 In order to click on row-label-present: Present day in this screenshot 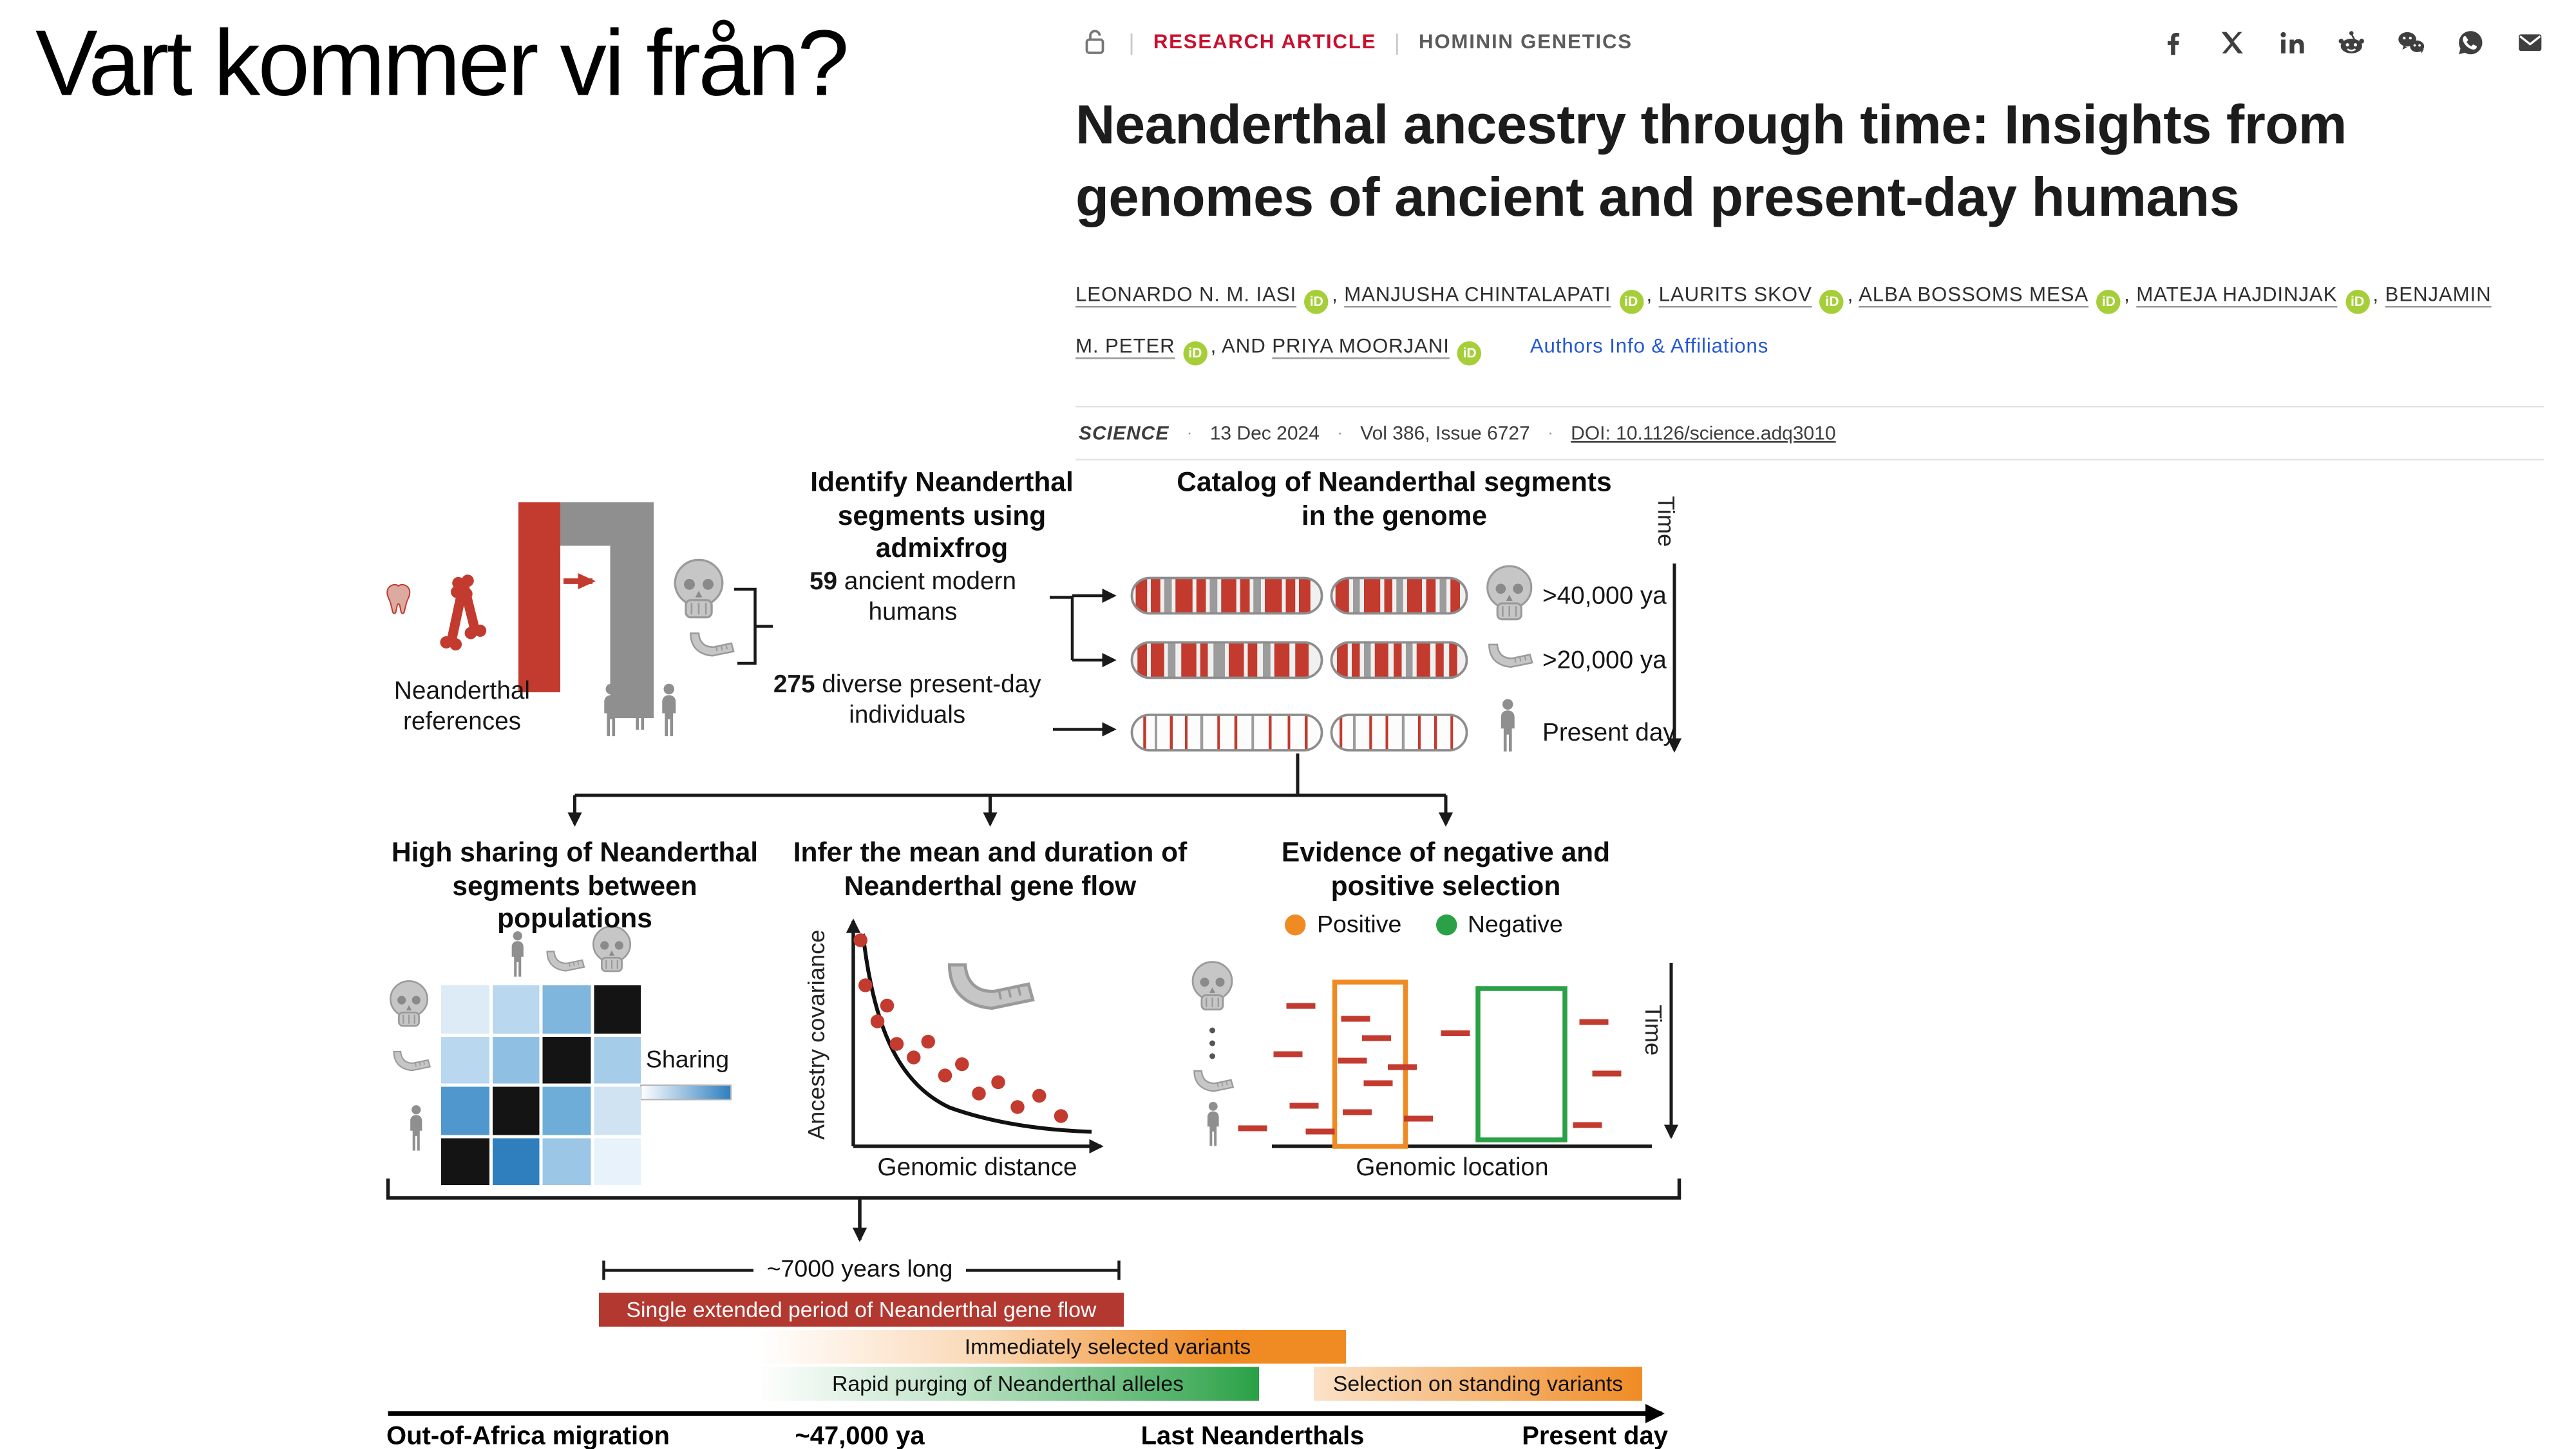, I will do `click(1609, 733)`.